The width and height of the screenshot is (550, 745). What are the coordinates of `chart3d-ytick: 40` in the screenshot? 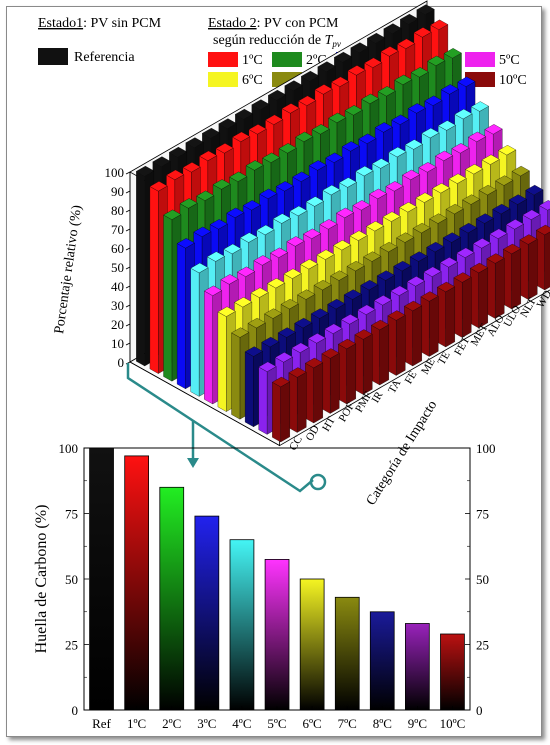 It's located at (117, 286).